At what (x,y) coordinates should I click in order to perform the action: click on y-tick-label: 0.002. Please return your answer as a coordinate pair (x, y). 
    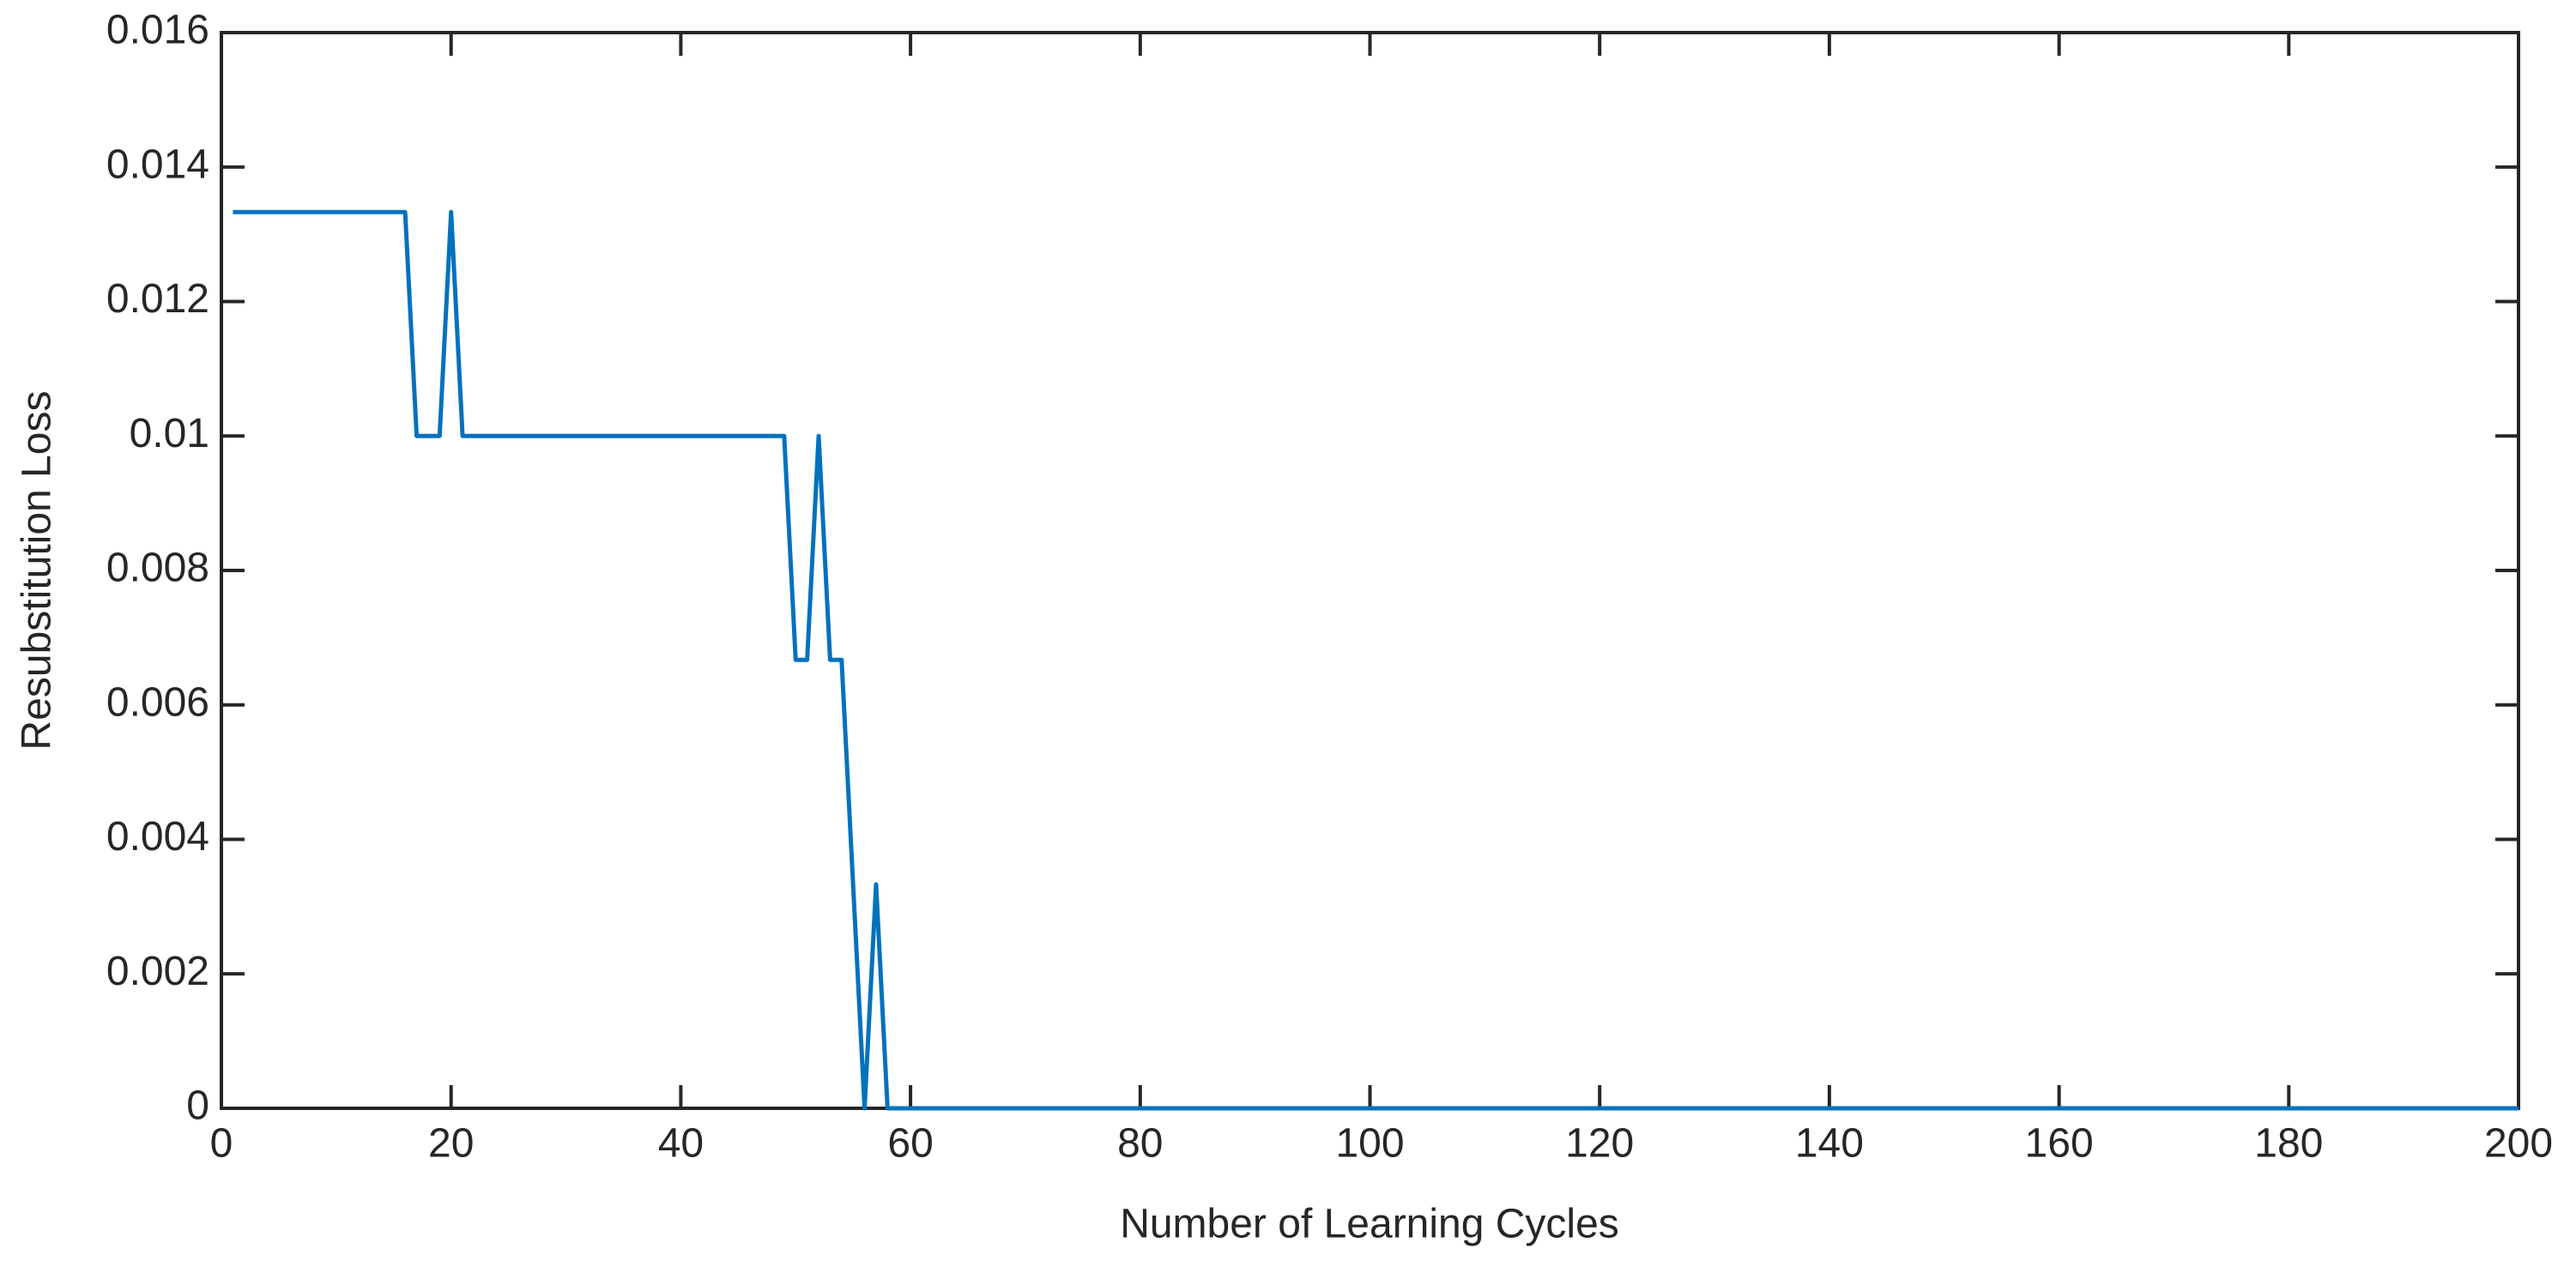
    Looking at the image, I should click on (157, 971).